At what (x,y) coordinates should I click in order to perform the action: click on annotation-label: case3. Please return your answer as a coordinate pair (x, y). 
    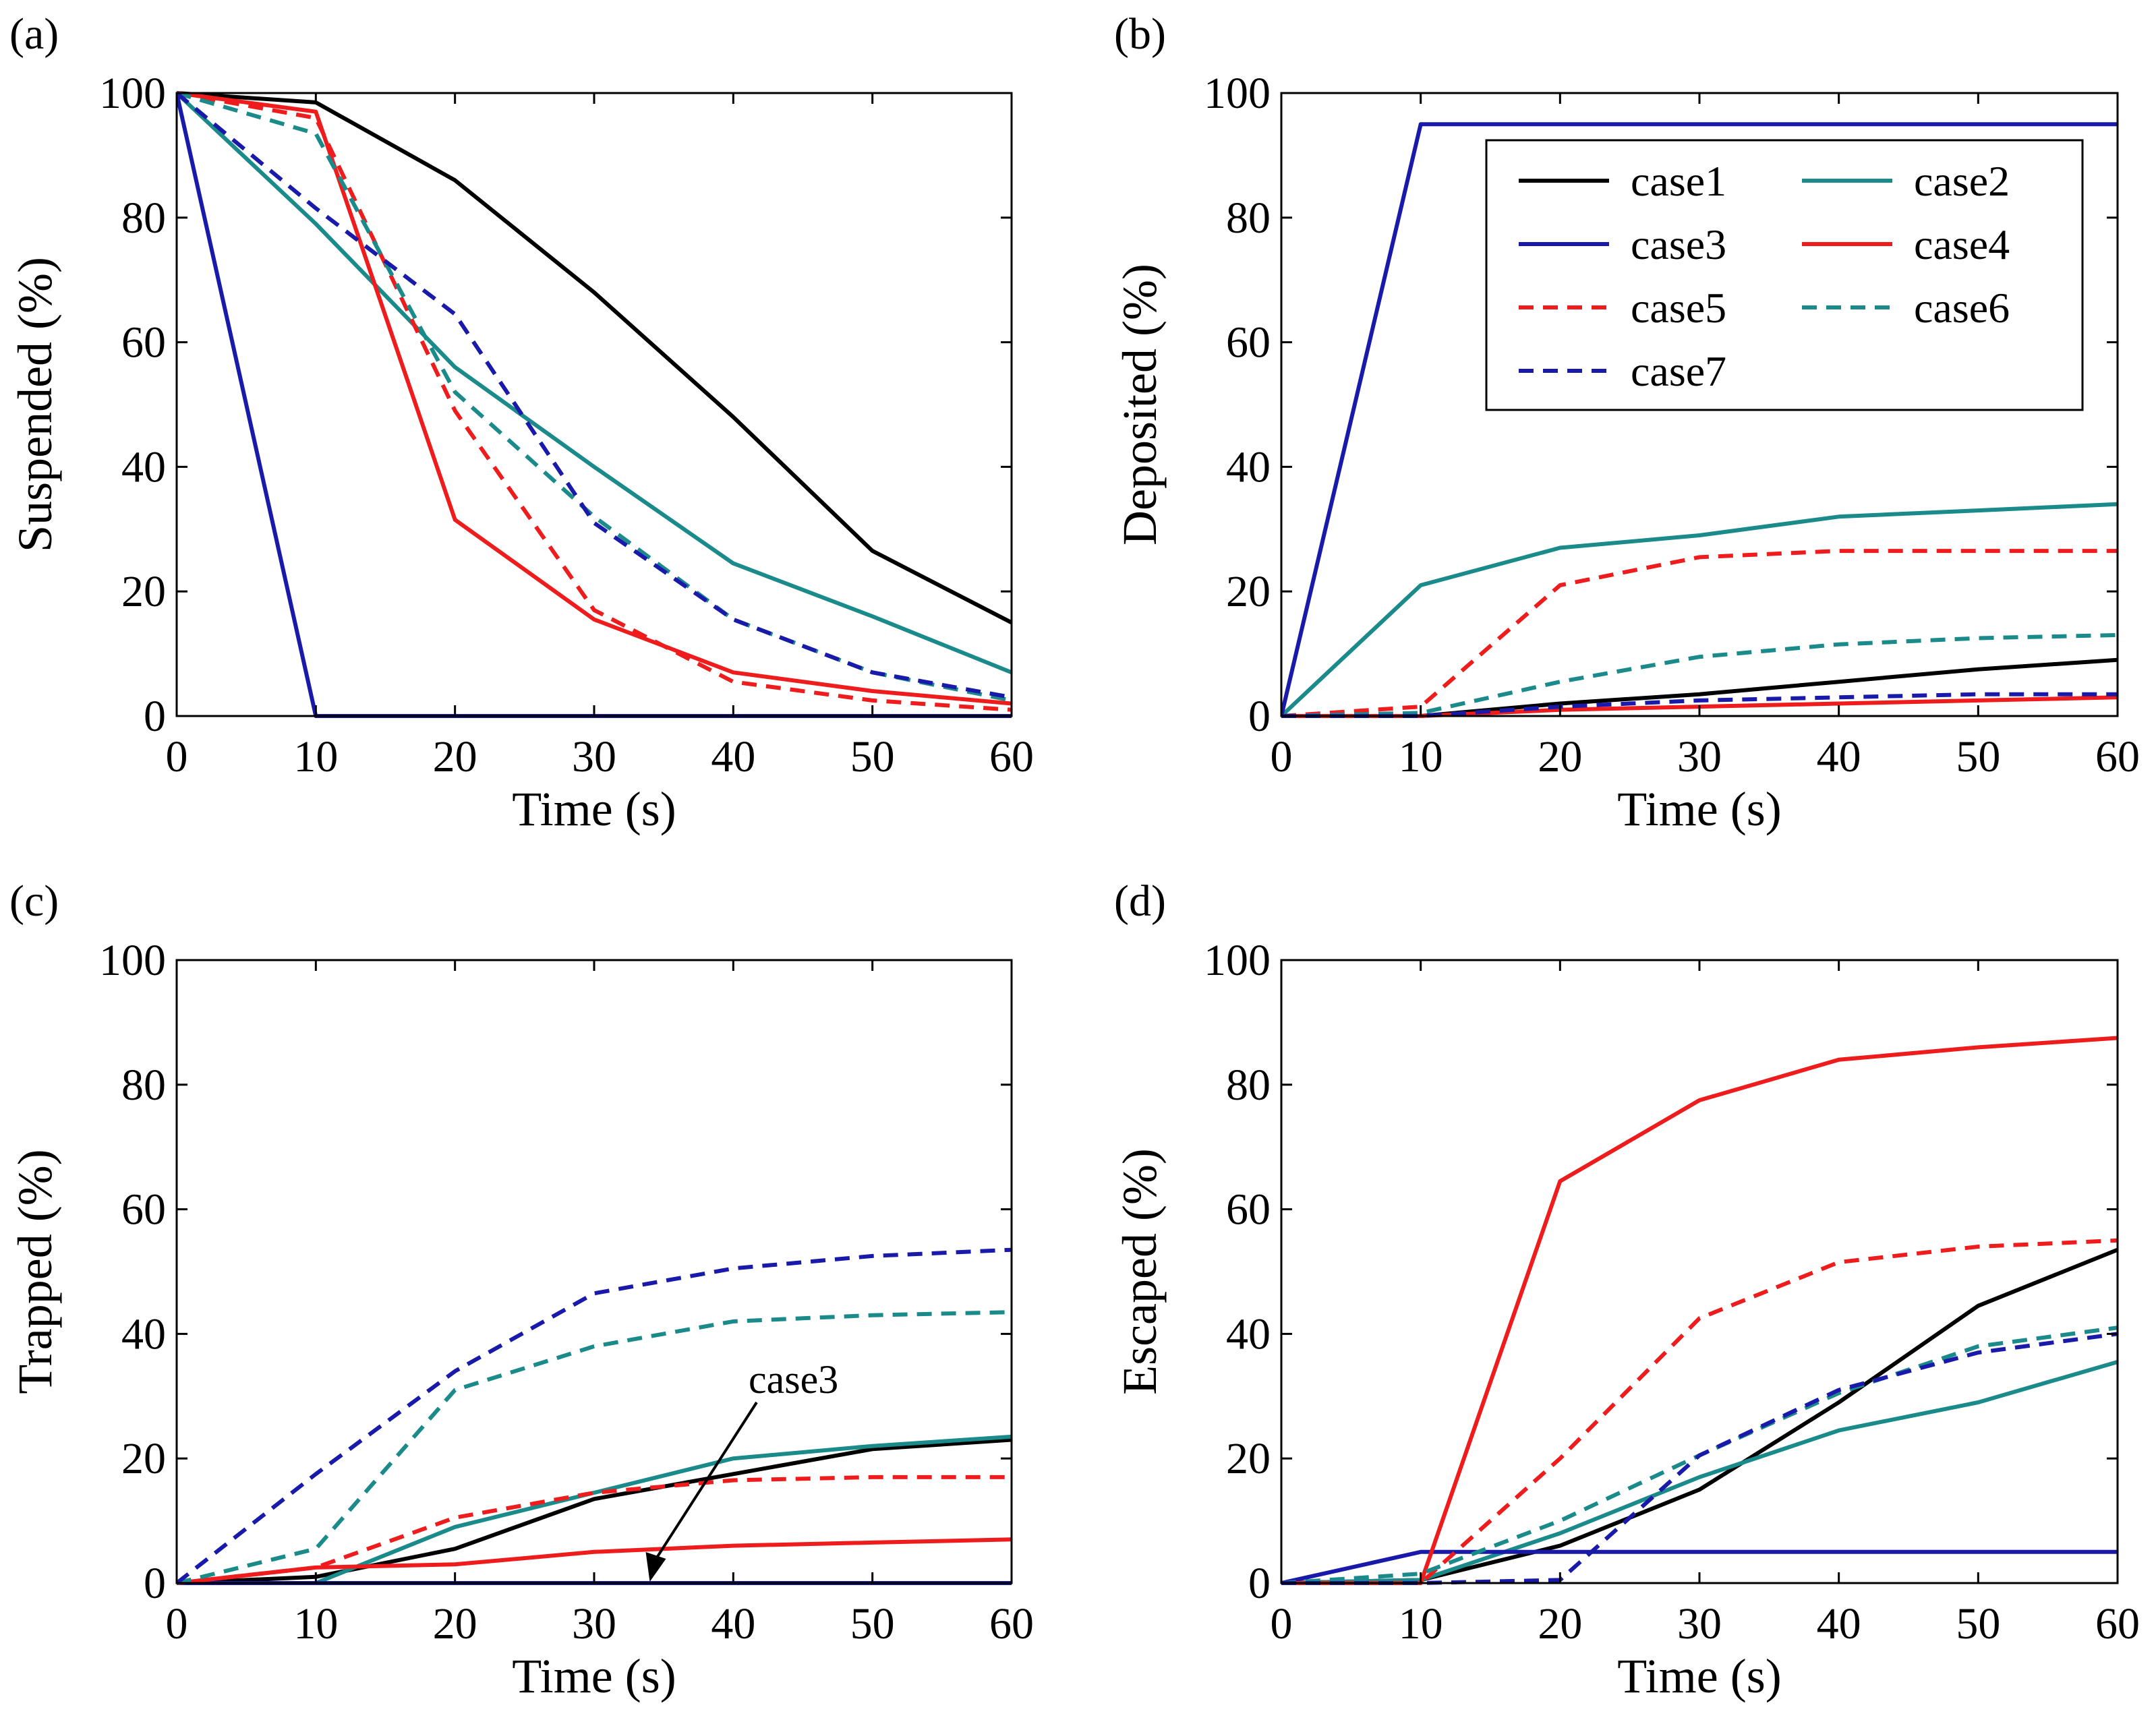
    Looking at the image, I should click on (793, 1379).